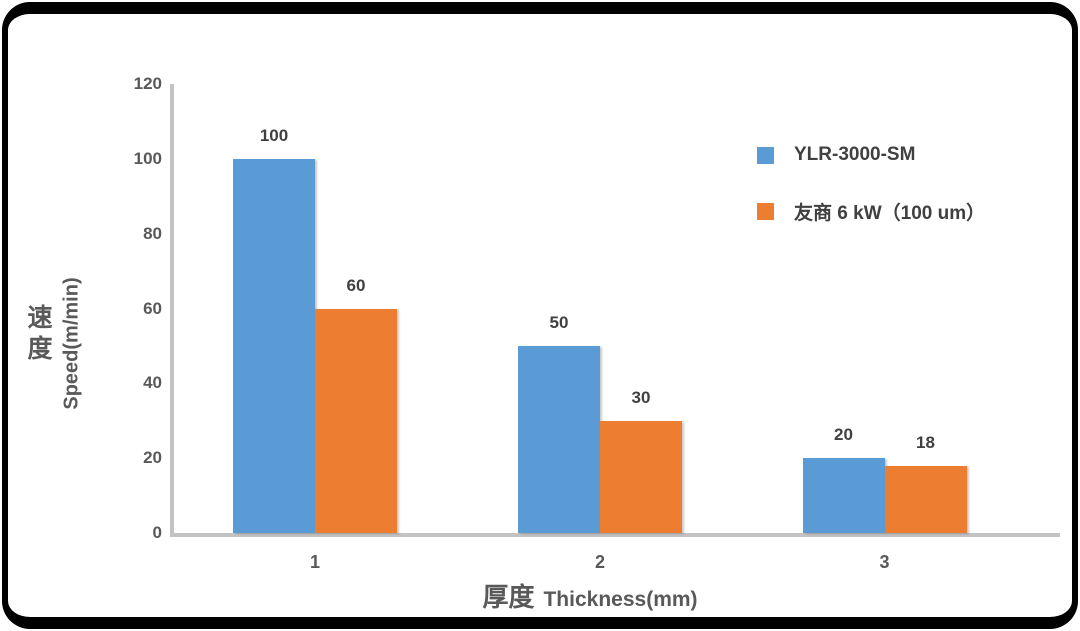 This screenshot has width=1080, height=631. I want to click on legend-item: YLR-3000-SM, so click(871, 154).